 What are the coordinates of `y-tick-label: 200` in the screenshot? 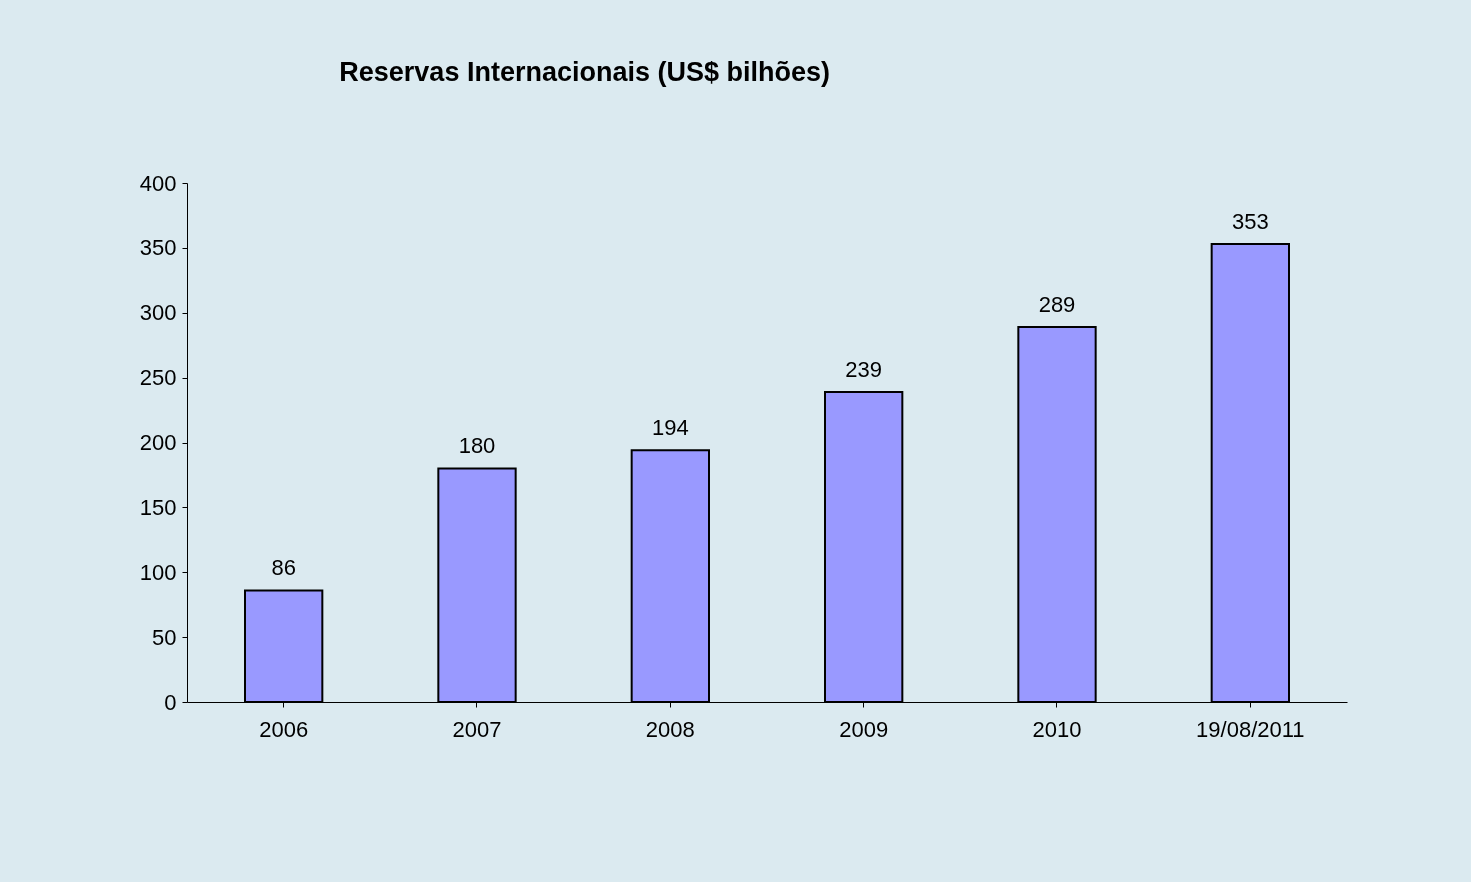 It's located at (158, 442).